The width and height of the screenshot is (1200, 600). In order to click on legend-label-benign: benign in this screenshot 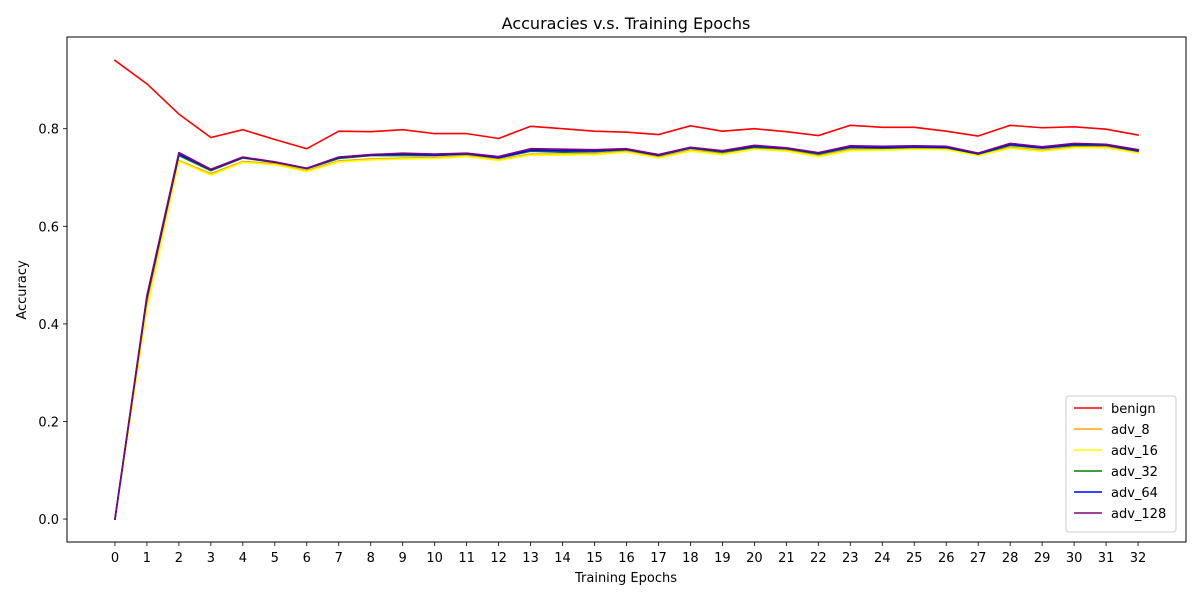, I will do `click(1133, 409)`.